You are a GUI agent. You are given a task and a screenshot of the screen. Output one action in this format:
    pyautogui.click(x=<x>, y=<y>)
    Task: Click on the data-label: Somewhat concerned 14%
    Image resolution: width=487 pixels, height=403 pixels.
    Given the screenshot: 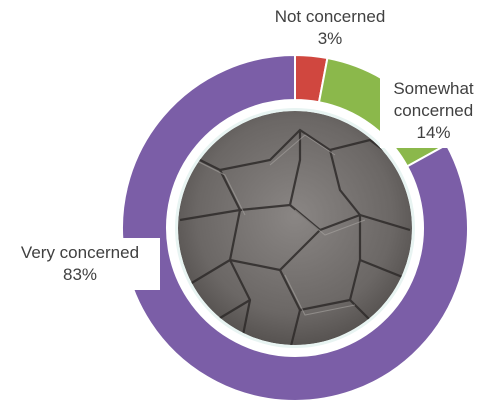 What is the action you would take?
    pyautogui.click(x=433, y=111)
    